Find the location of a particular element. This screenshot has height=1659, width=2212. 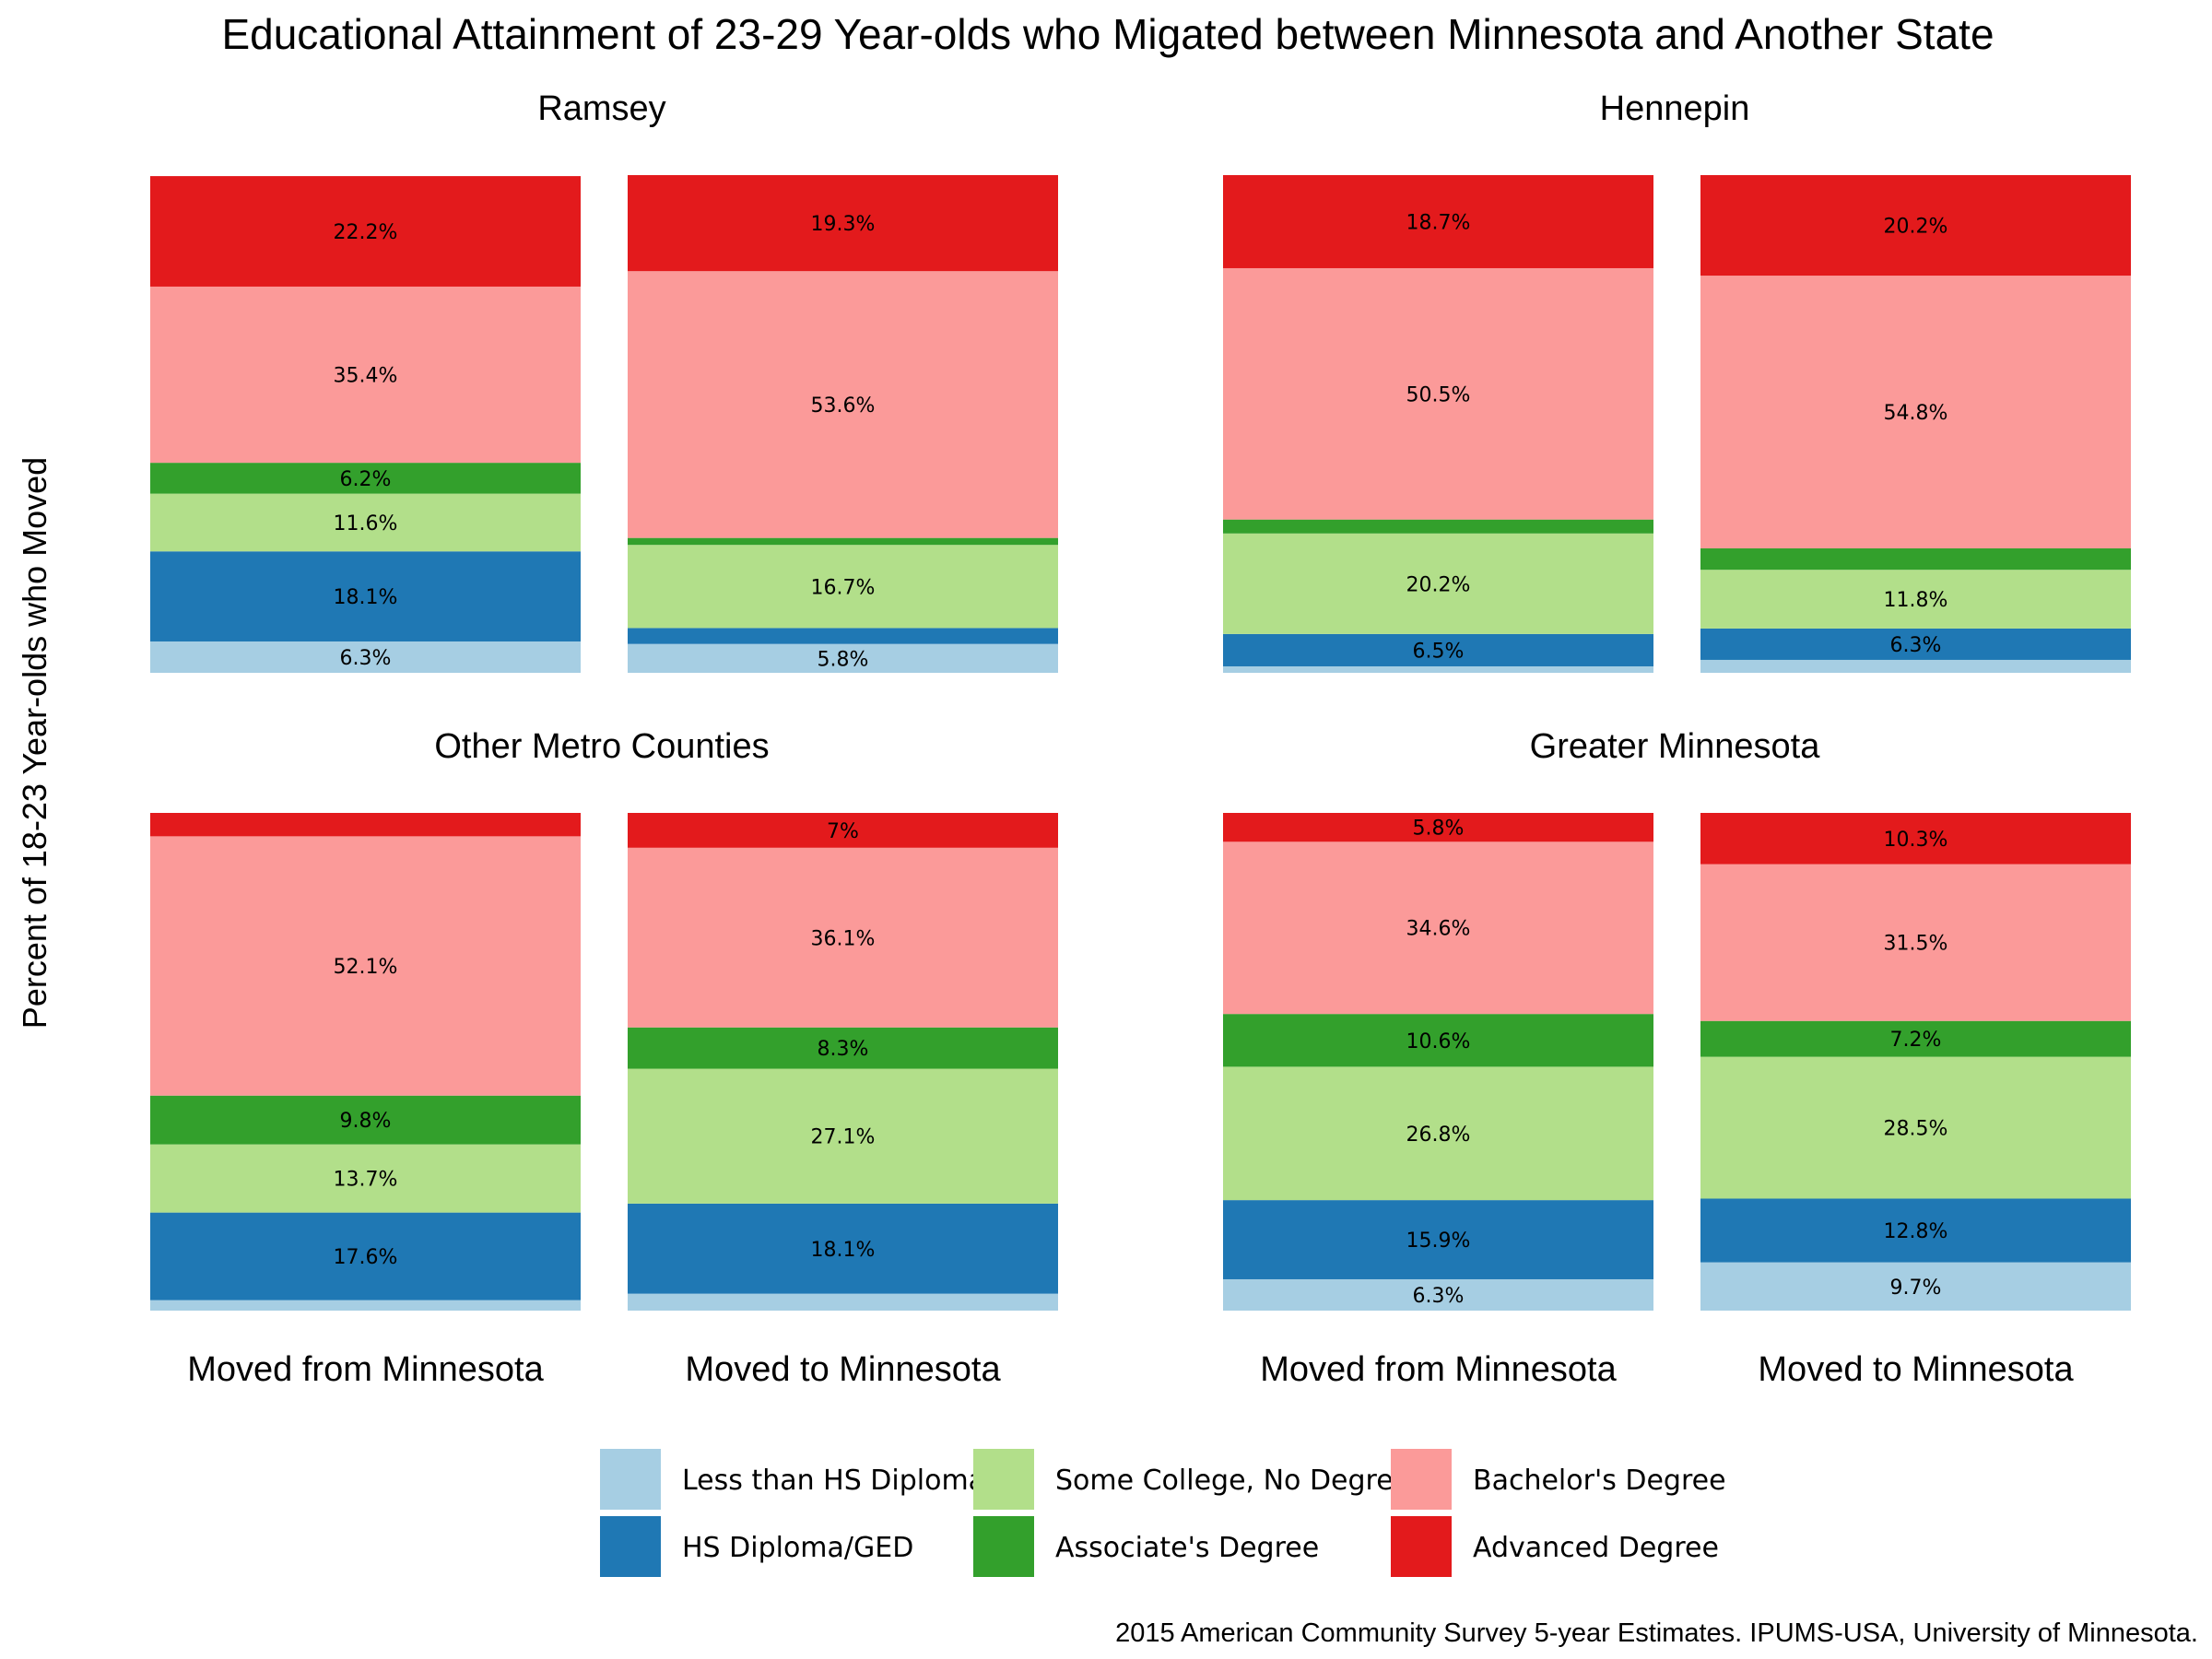

legend-item-associate-s-degree: Associate's Degree is located at coordinates (1146, 1546).